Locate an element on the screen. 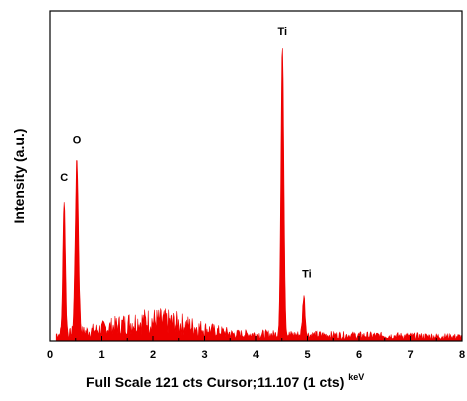 This screenshot has width=467, height=401. peak-label-c: C is located at coordinates (64, 178).